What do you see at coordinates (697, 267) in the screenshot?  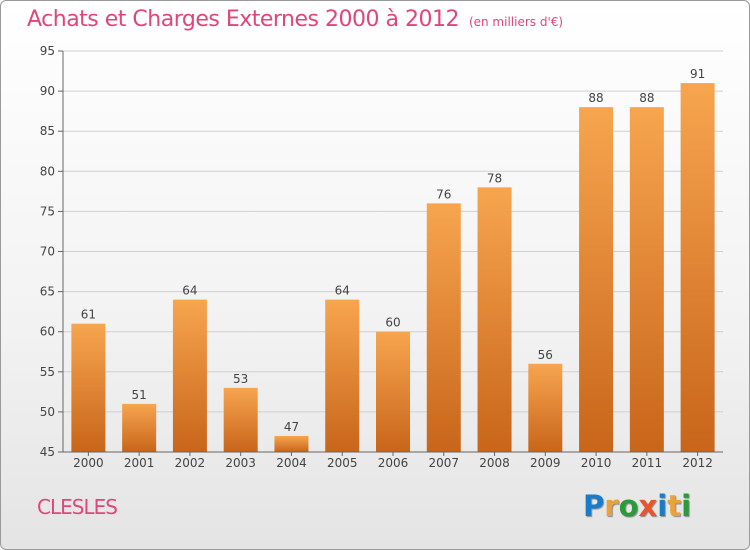 I see `bar-2012` at bounding box center [697, 267].